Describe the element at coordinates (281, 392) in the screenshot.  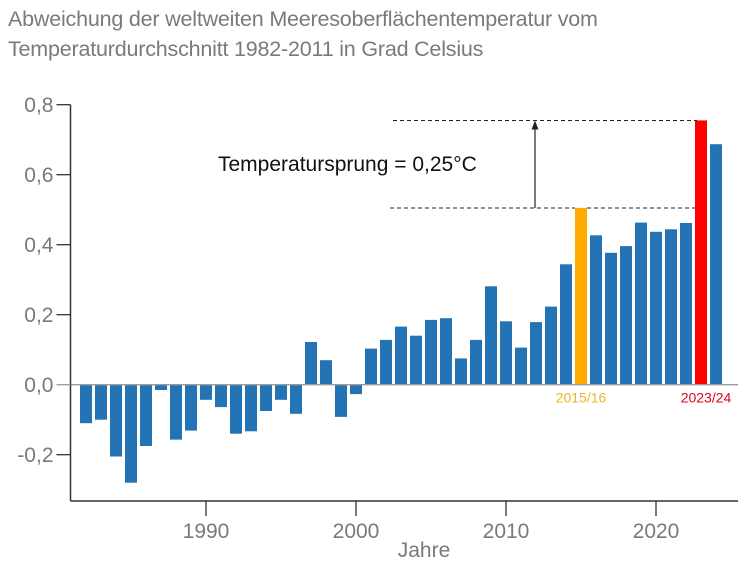
I see `bar-1995` at that location.